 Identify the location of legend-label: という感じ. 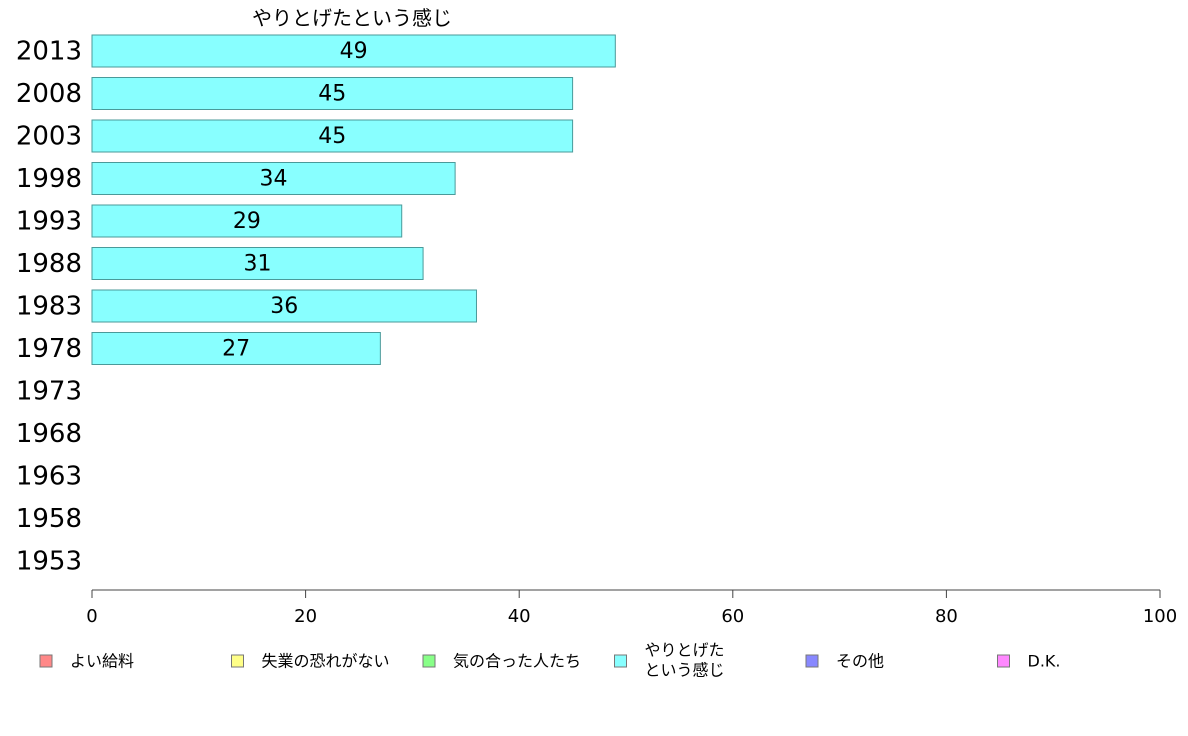
(685, 670).